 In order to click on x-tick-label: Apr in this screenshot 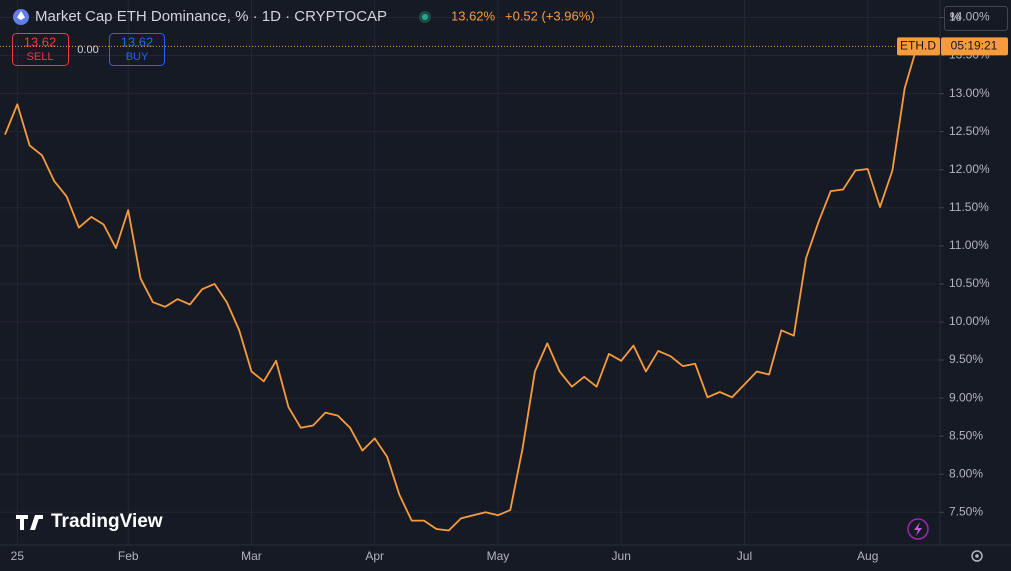, I will do `click(374, 556)`.